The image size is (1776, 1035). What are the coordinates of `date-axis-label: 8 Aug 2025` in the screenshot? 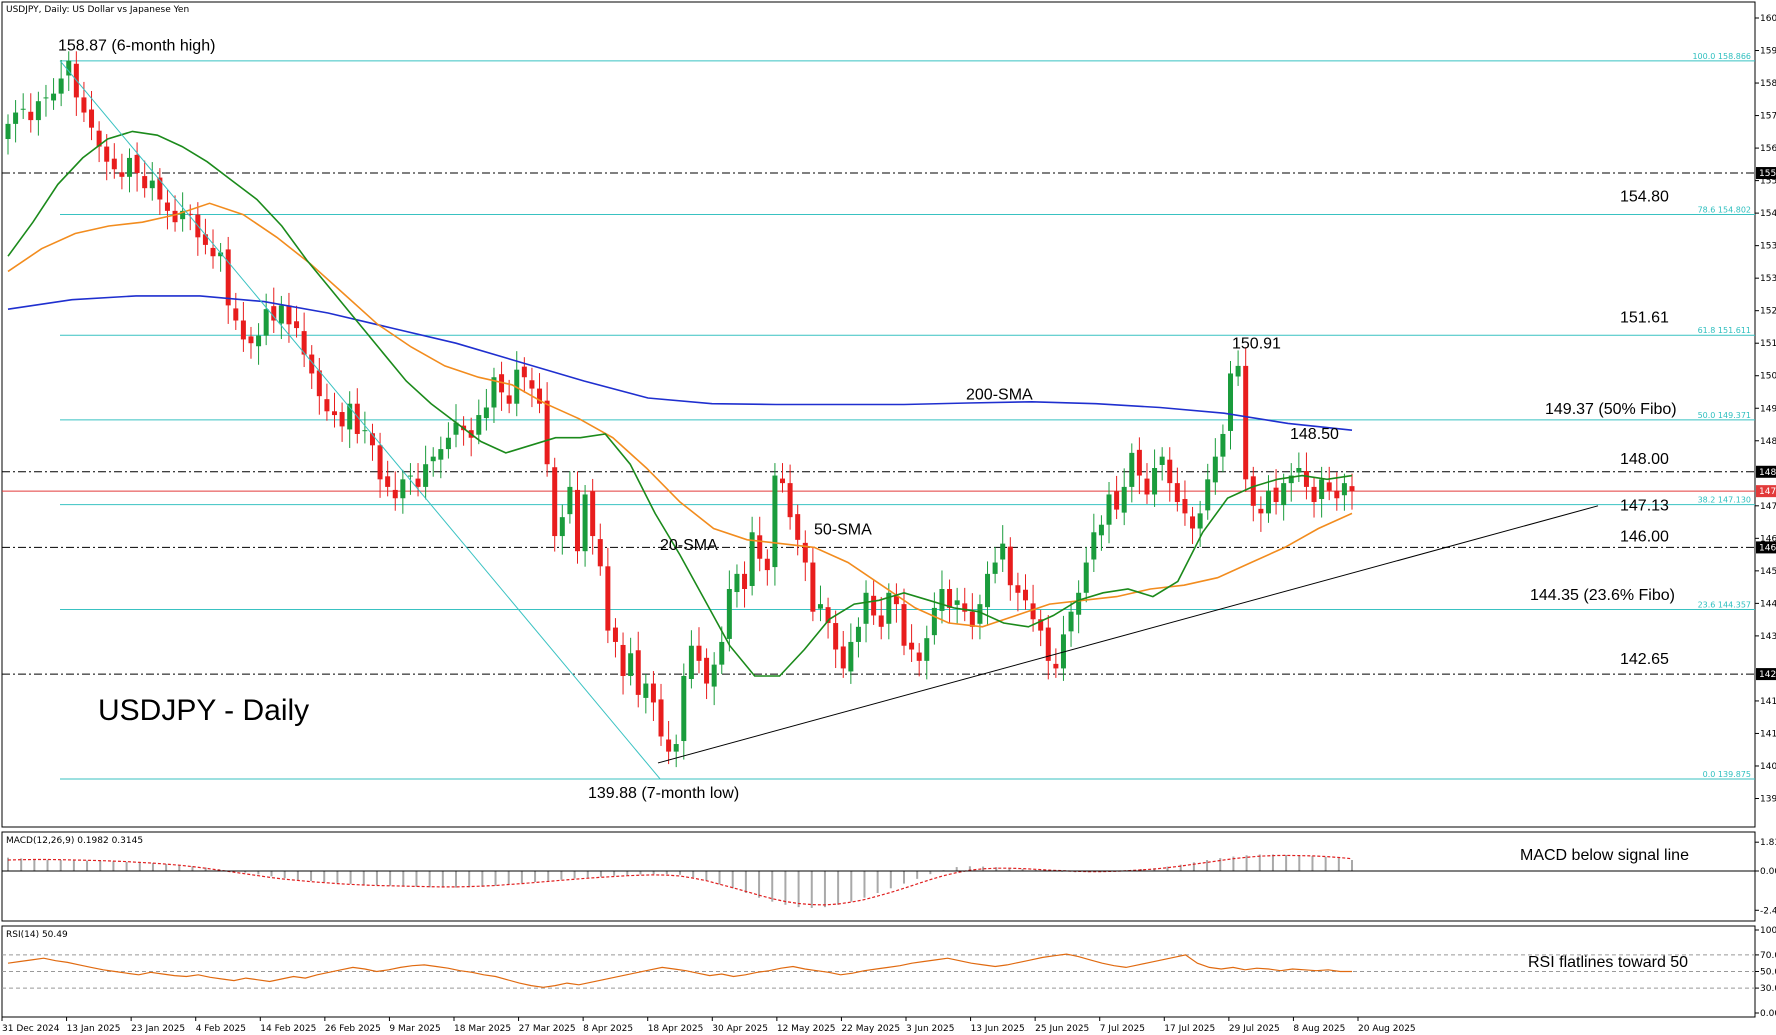 It's located at (1319, 1029).